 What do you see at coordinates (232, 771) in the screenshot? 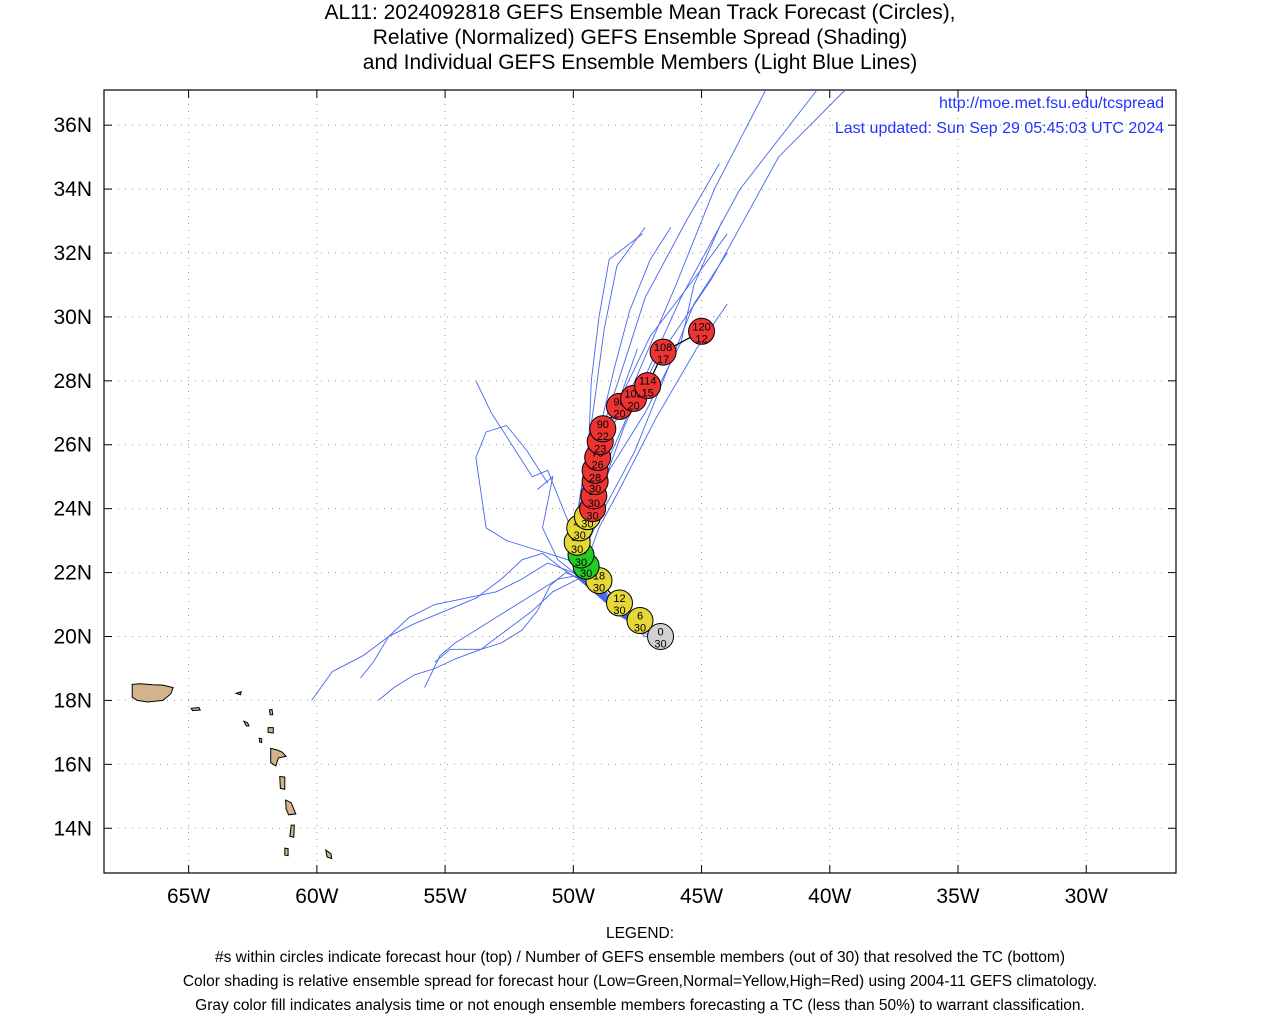
I see `land-layer` at bounding box center [232, 771].